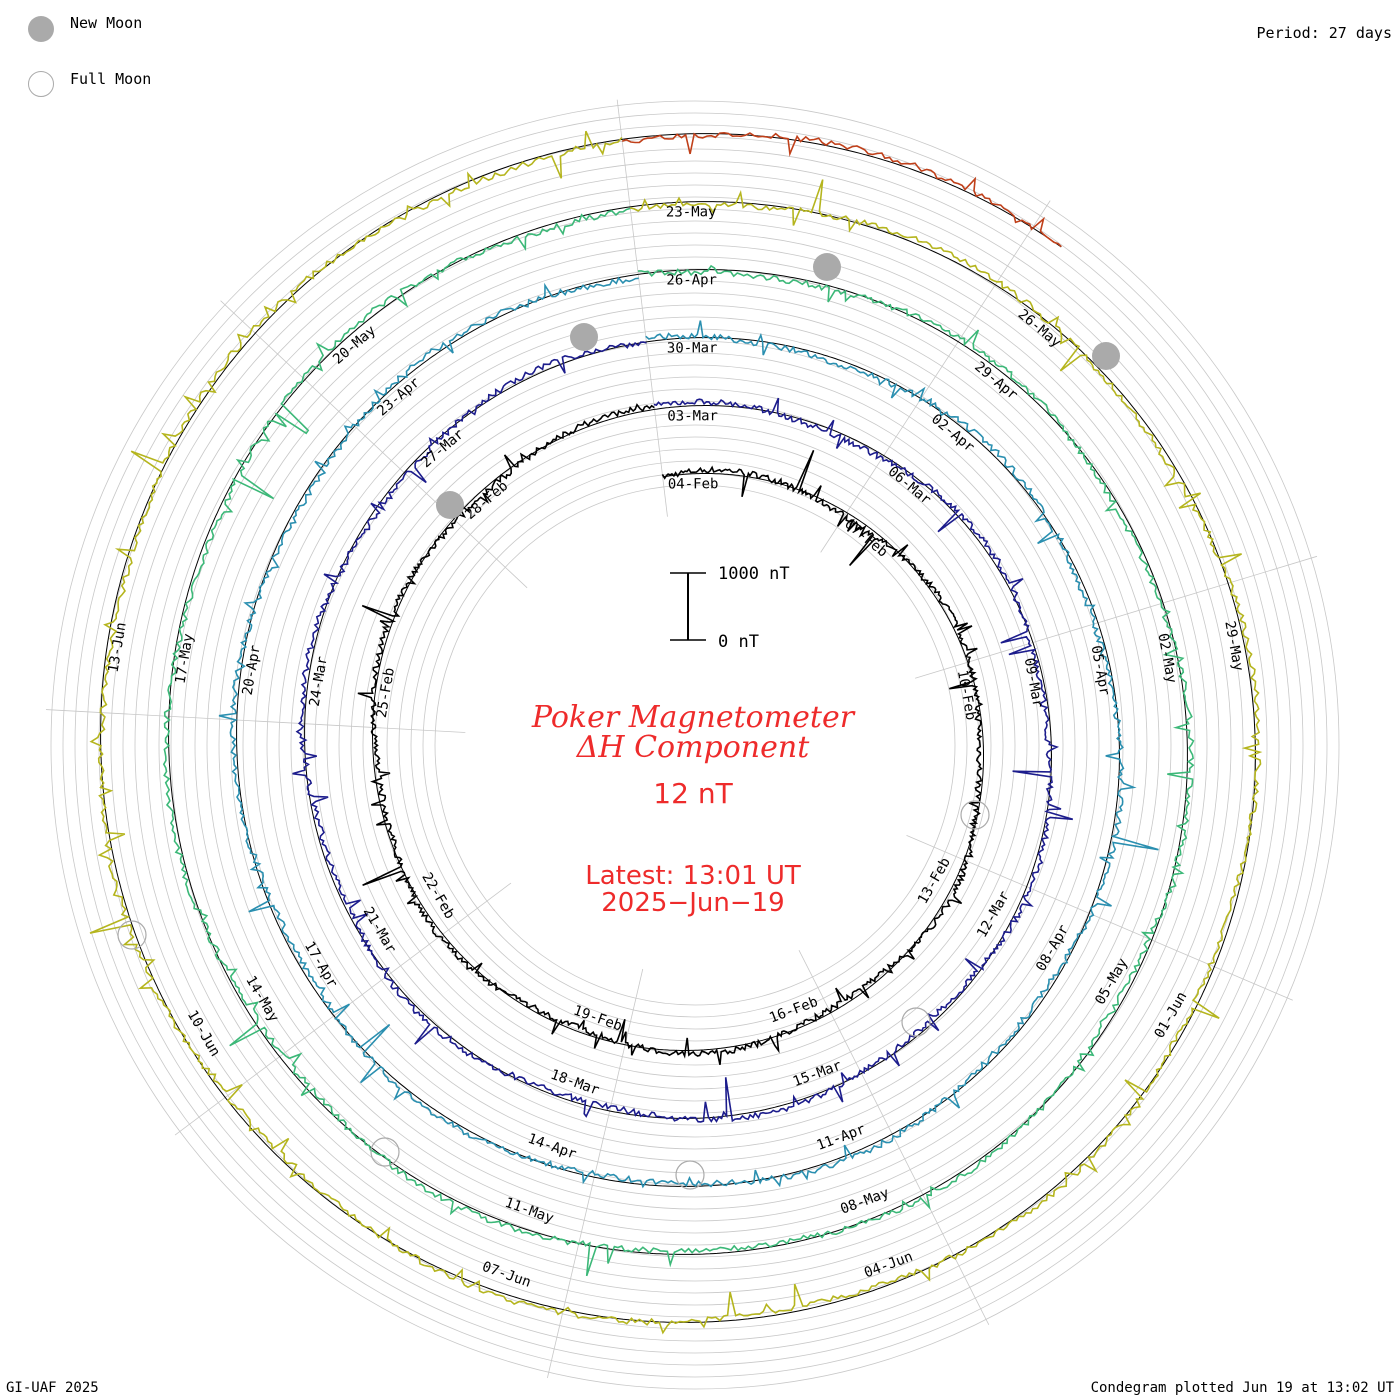 Image resolution: width=1400 pixels, height=1400 pixels. I want to click on date-tick-label: 05-Apr, so click(1100, 670).